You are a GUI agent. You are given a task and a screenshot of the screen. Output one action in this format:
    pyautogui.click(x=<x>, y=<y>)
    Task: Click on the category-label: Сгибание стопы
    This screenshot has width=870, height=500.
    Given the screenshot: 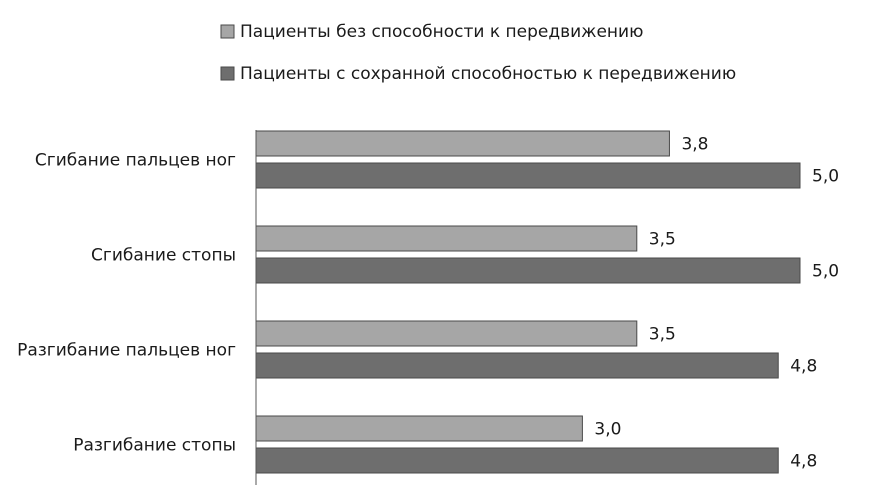 What is the action you would take?
    pyautogui.click(x=163, y=256)
    